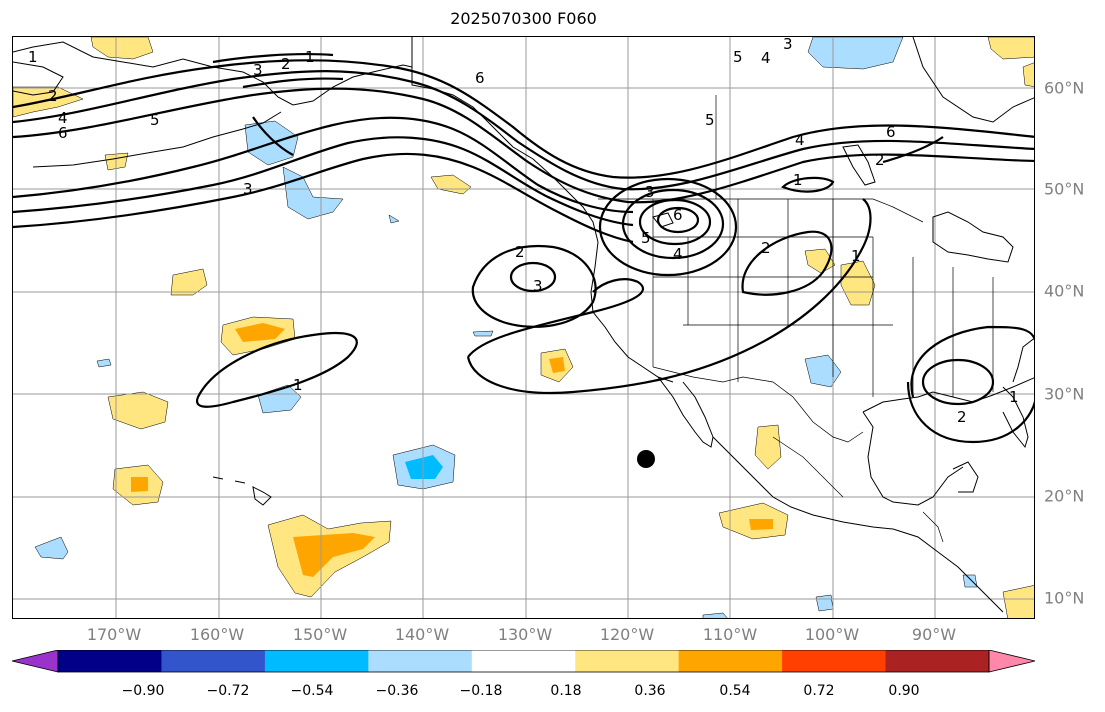 The height and width of the screenshot is (712, 1105). Describe the element at coordinates (788, 45) in the screenshot. I see `contour-label-3-ne: 3` at that location.